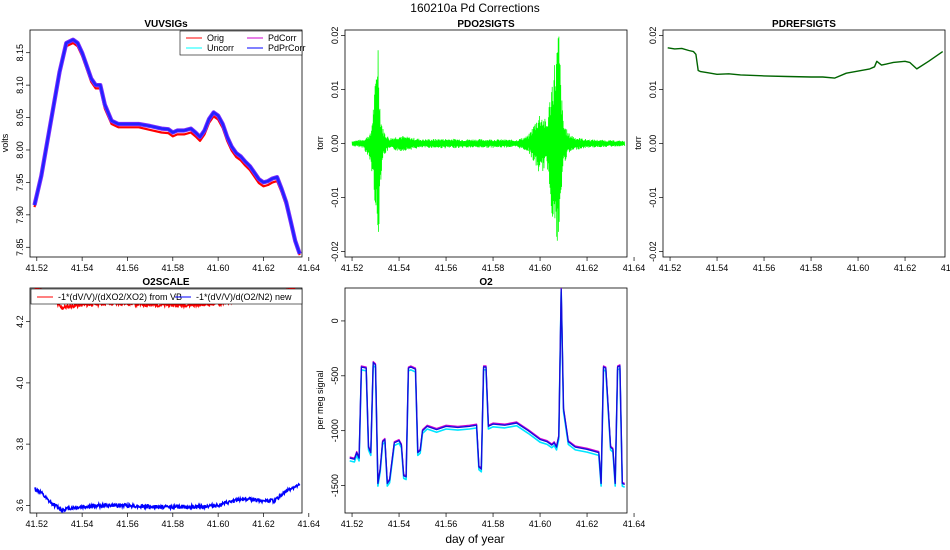  I want to click on series-line-pdo2sig, so click(488, 138).